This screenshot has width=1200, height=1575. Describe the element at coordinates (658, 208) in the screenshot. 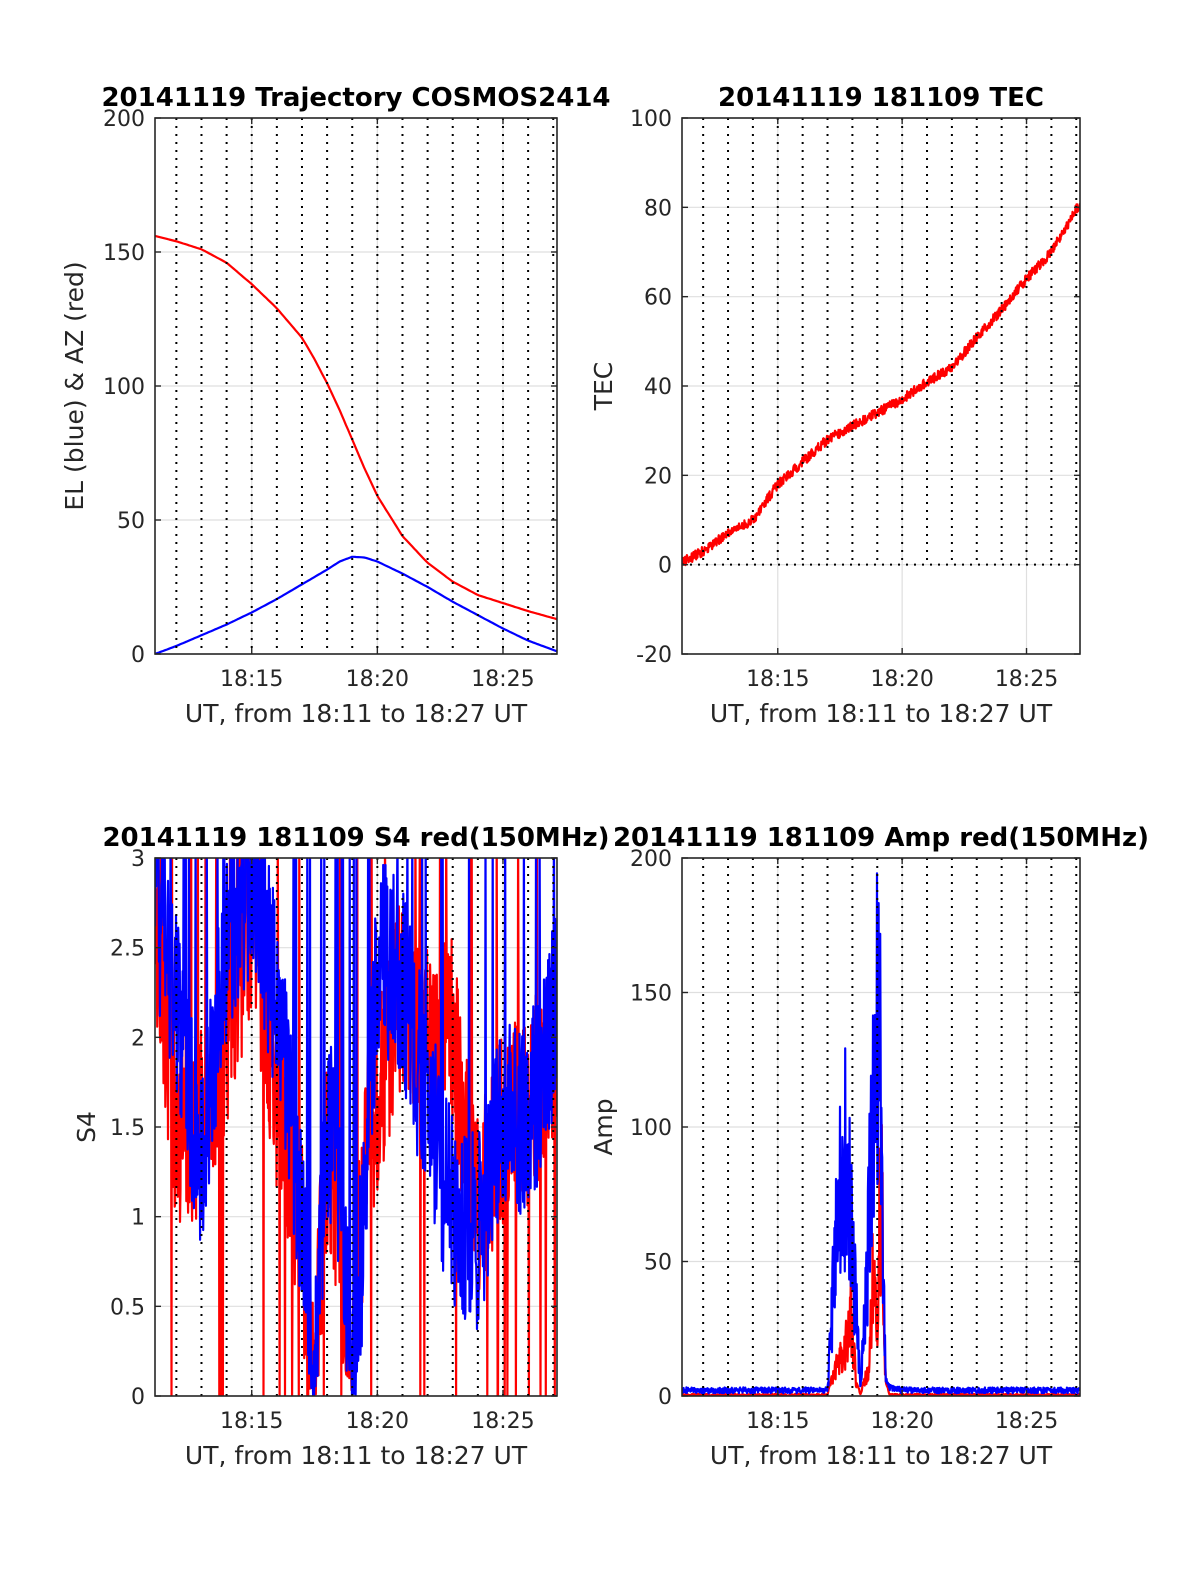

I see `y-tick-label: 80` at that location.